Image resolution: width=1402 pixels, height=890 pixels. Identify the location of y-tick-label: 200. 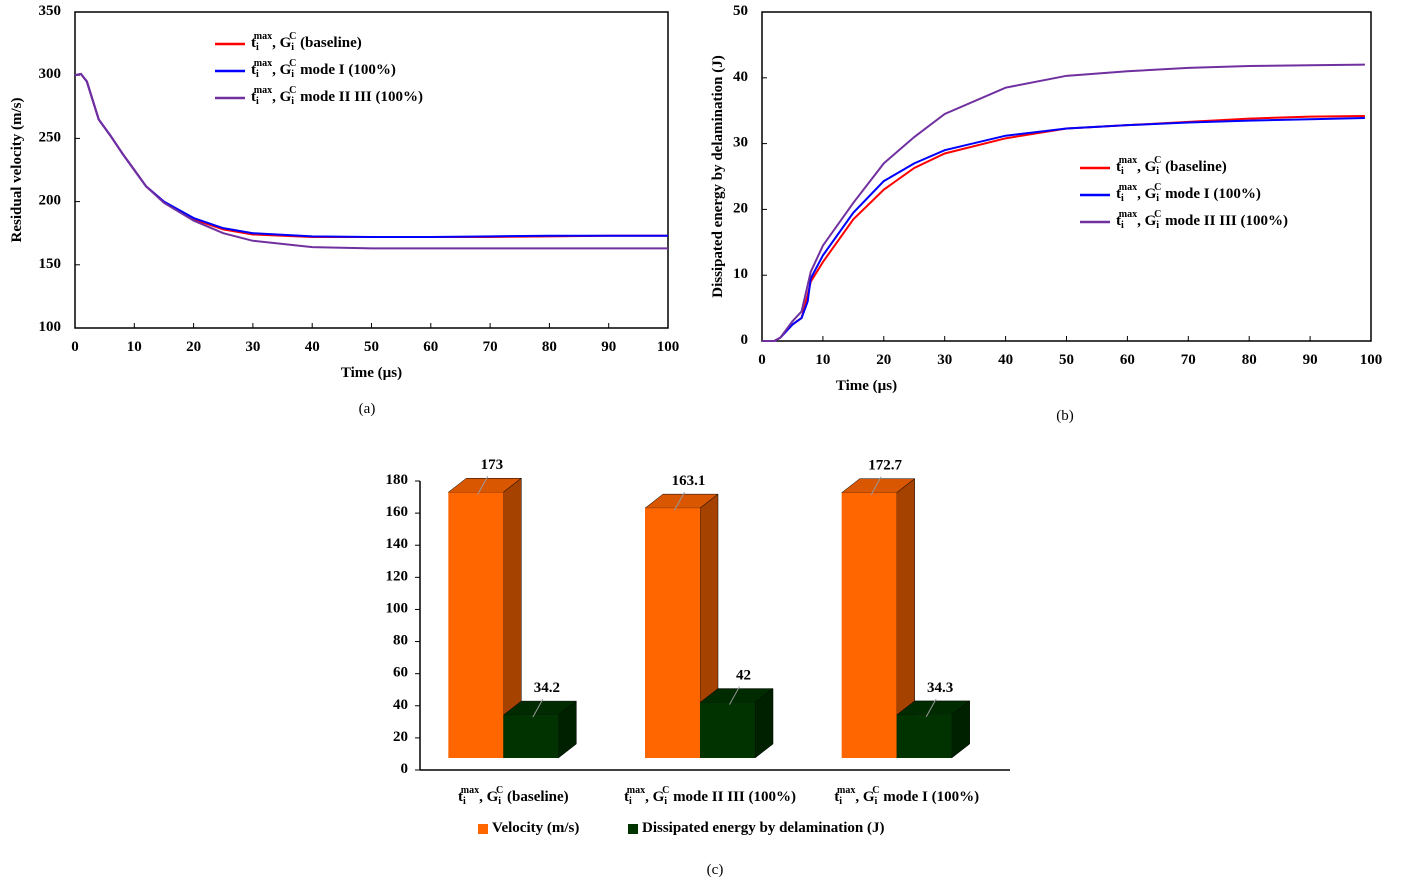
(50, 201).